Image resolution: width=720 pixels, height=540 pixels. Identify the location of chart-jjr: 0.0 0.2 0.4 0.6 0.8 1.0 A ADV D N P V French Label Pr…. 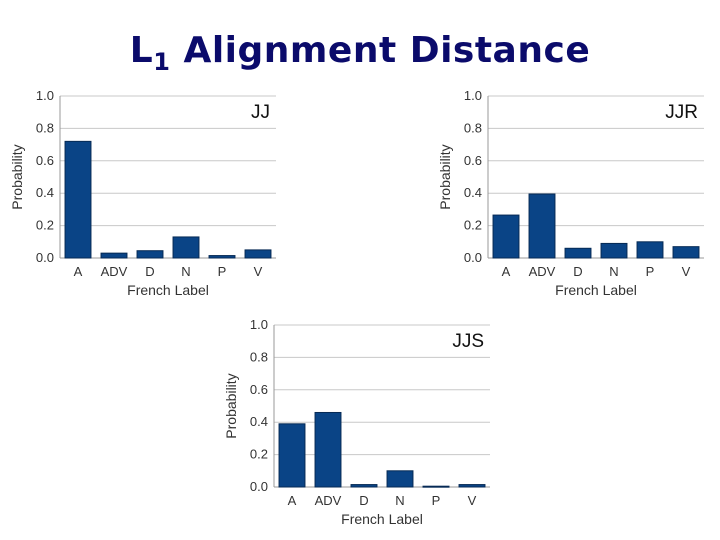
(570, 193).